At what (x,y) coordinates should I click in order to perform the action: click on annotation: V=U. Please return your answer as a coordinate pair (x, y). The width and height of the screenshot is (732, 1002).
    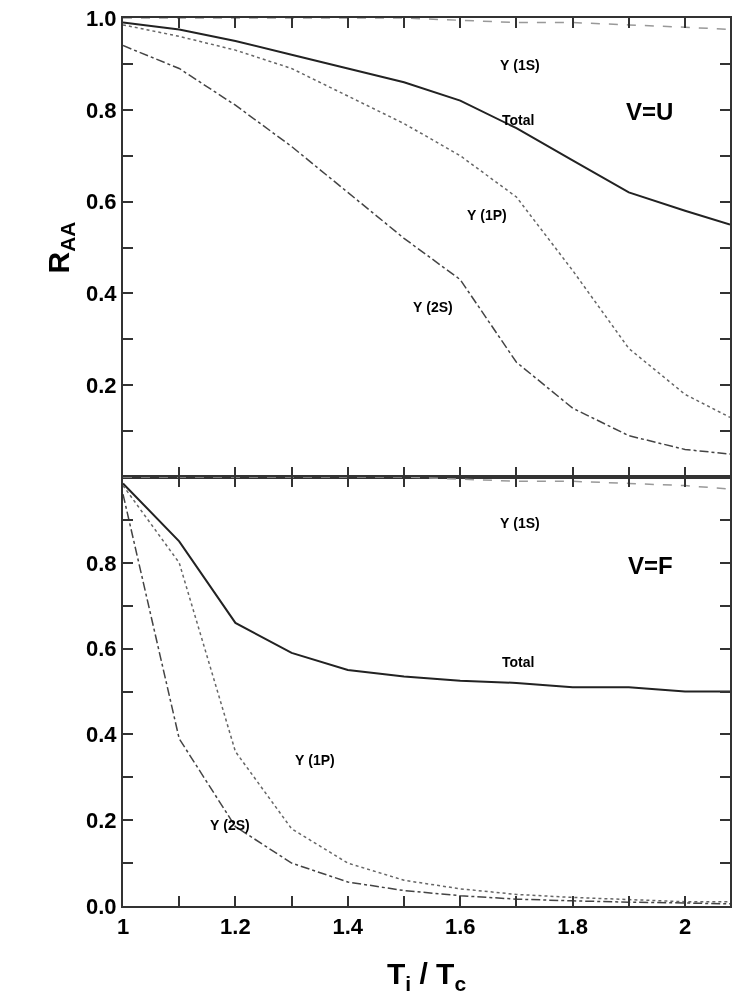
    Looking at the image, I should click on (650, 111).